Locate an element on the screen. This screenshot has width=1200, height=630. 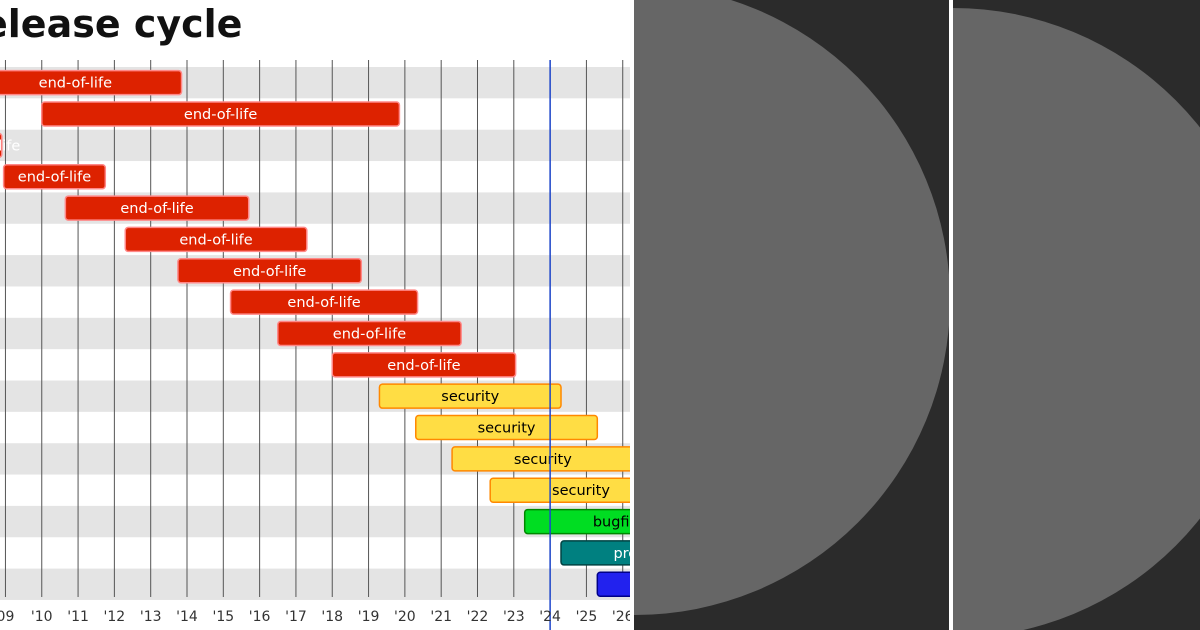
x-tick-label: '18 is located at coordinates (332, 617).